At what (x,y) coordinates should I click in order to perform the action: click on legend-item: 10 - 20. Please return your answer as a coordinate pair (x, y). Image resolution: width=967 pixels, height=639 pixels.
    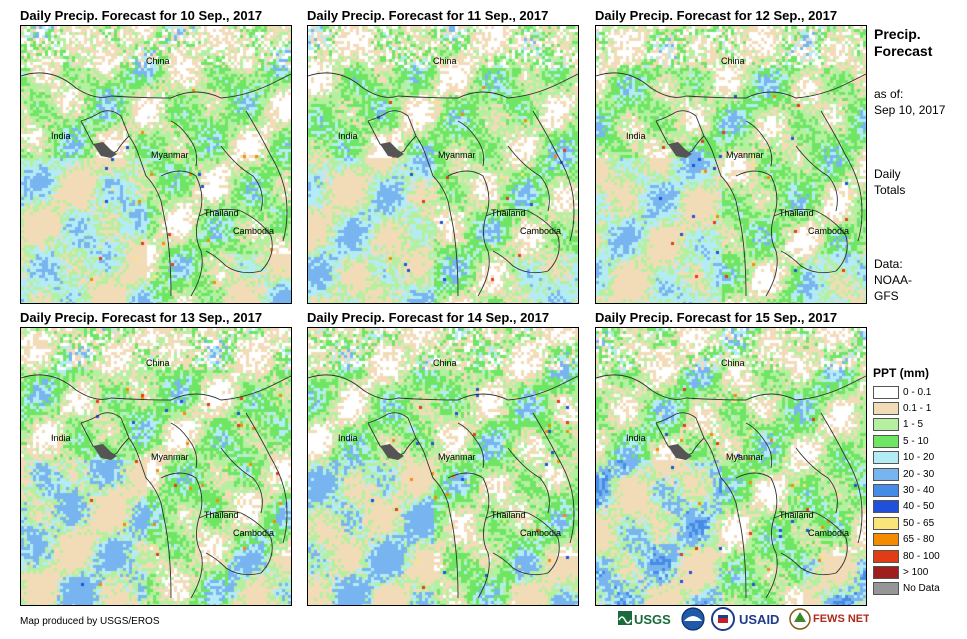
    Looking at the image, I should click on (906, 458).